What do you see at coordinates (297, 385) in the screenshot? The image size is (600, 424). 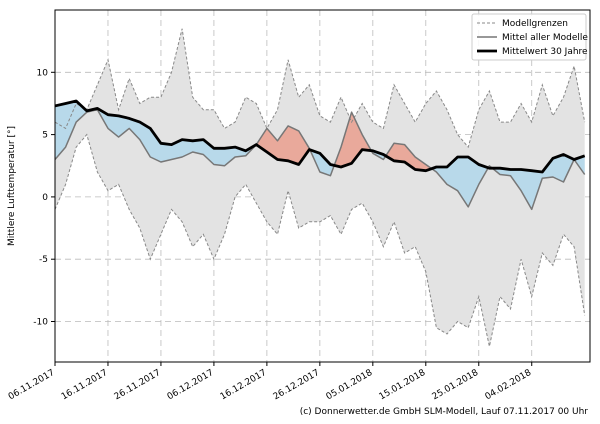 I see `x-tick-label: 26.12.2017` at bounding box center [297, 385].